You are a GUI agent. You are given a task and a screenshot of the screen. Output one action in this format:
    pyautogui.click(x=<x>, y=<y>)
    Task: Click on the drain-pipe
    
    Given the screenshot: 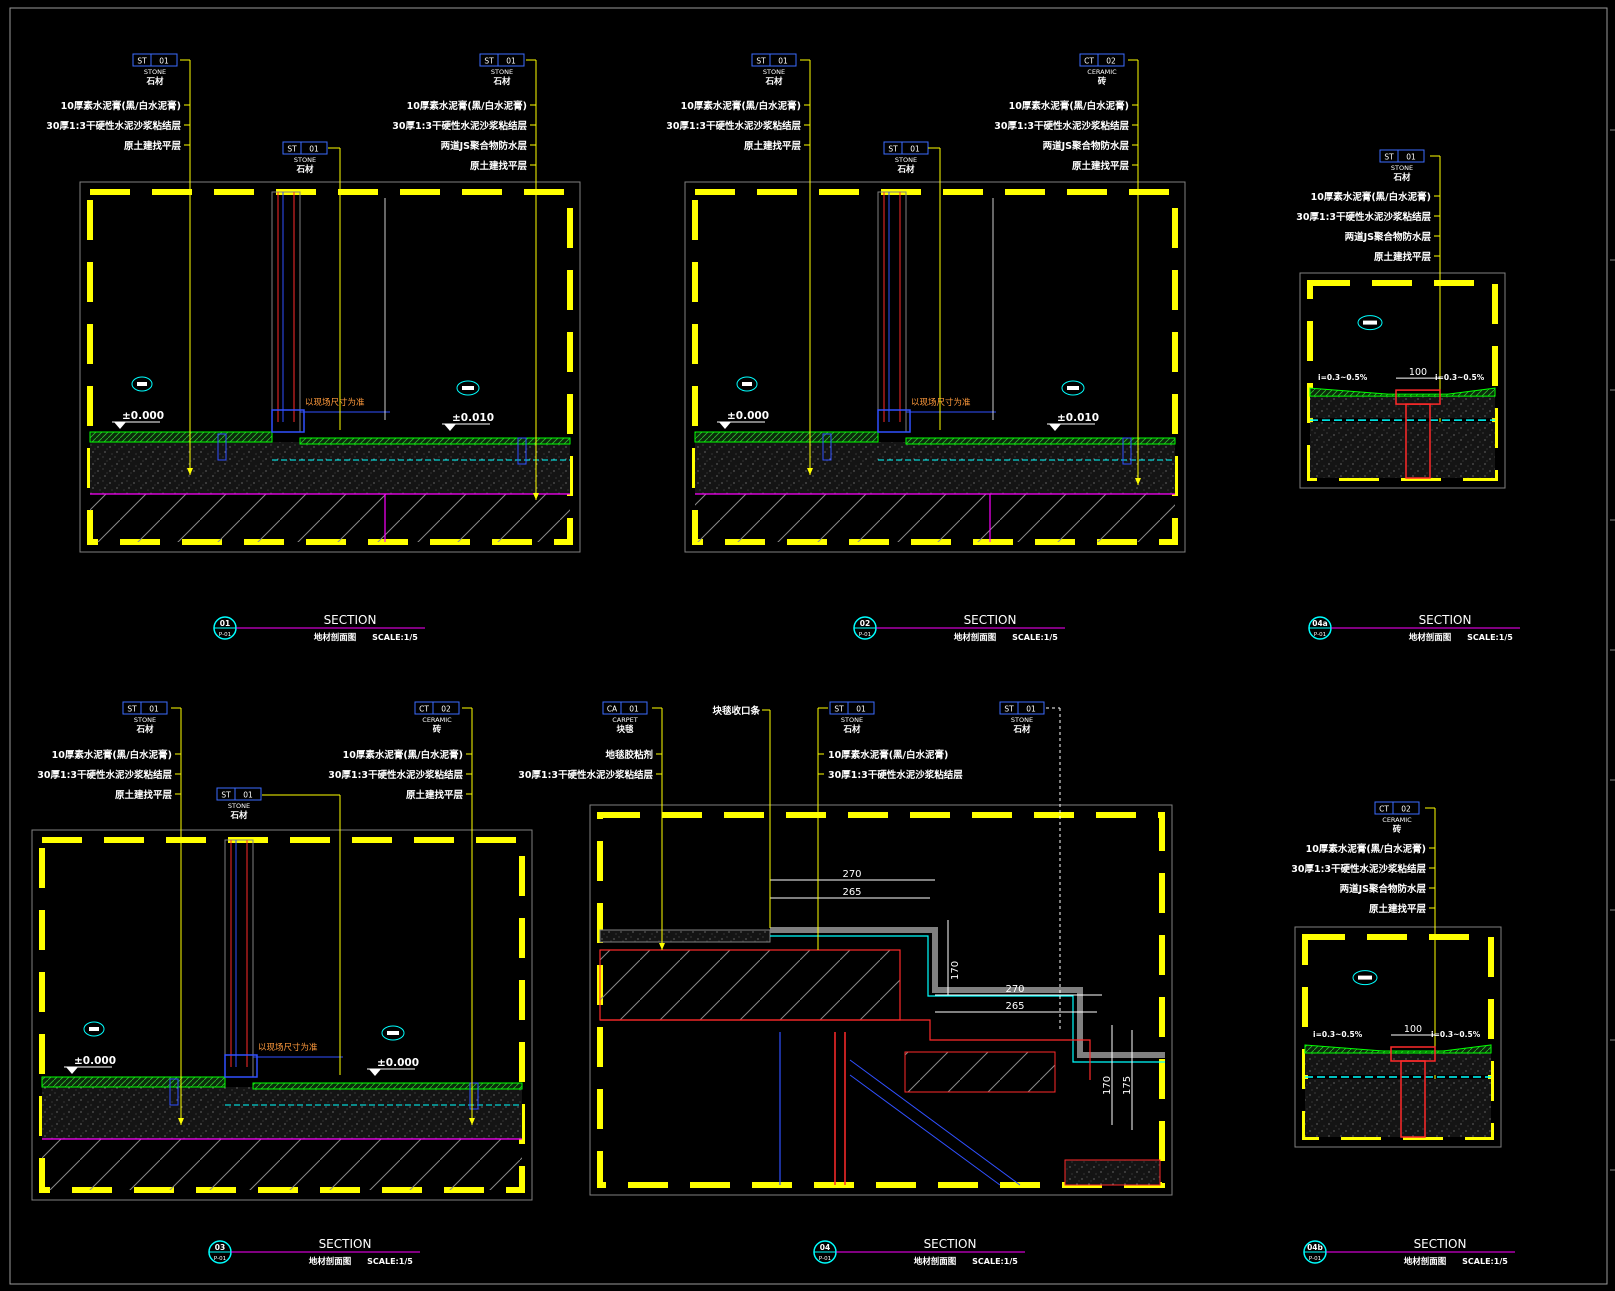 What is the action you would take?
    pyautogui.click(x=1418, y=441)
    